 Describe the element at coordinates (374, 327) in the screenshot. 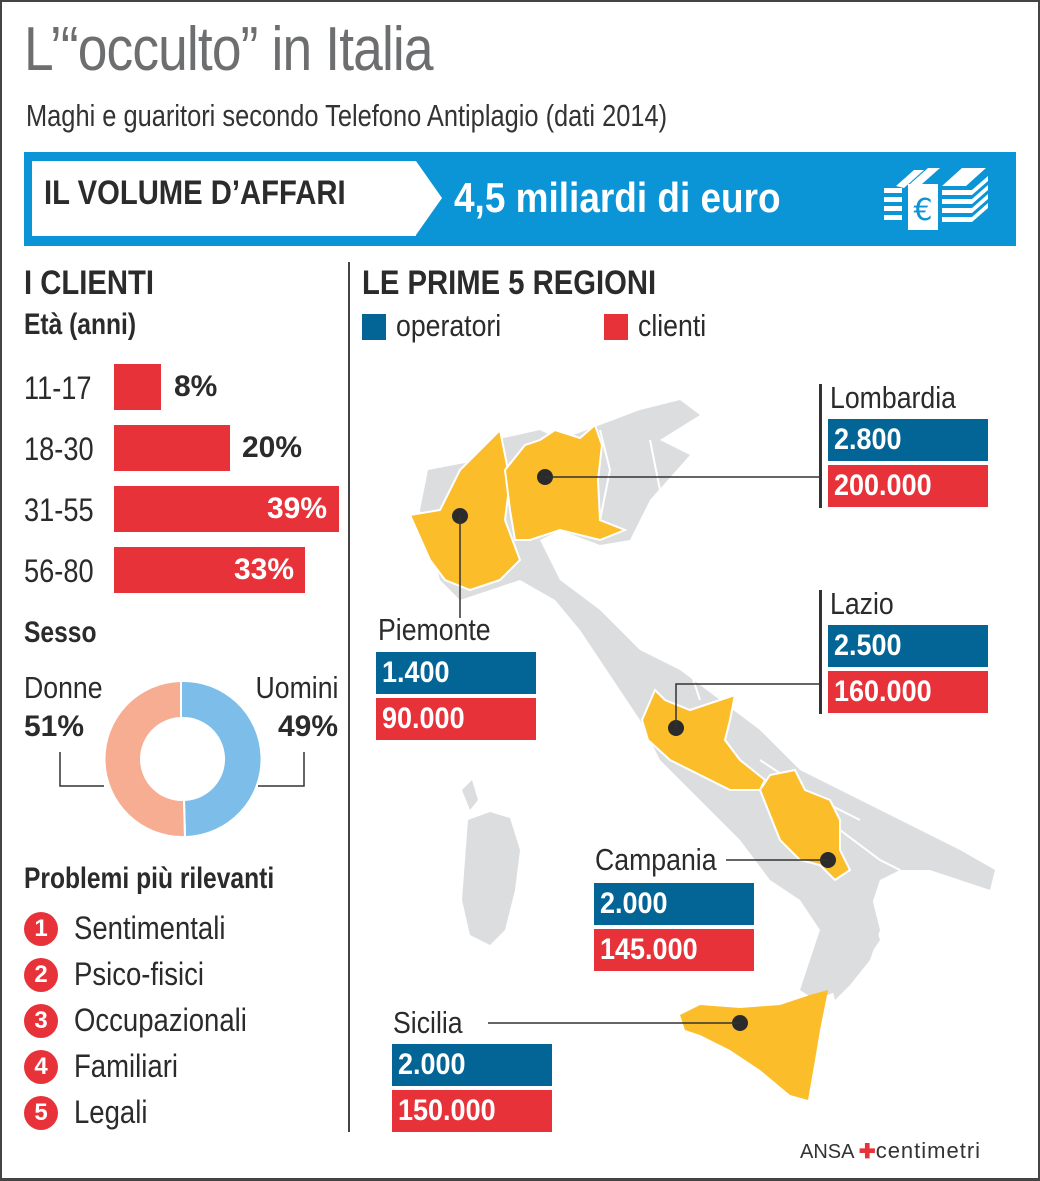

I see `operators-swatch` at that location.